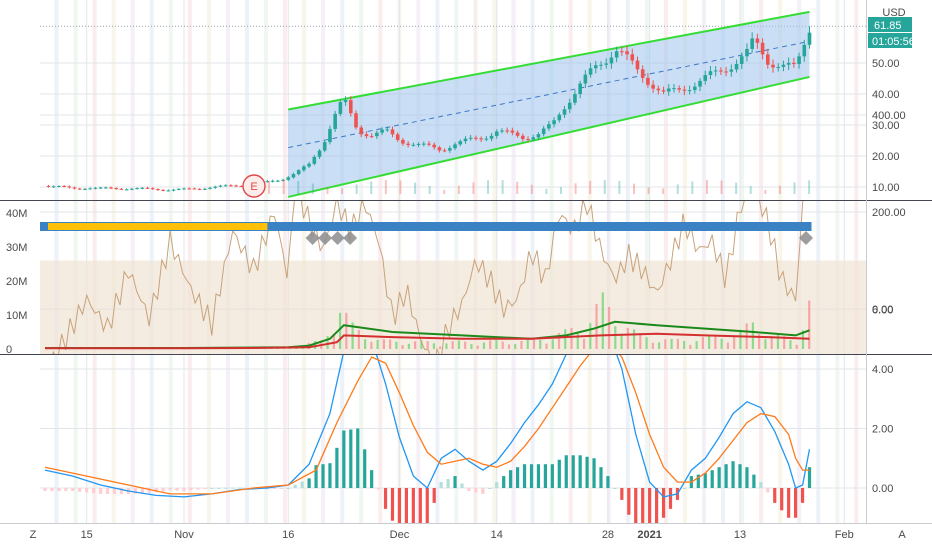 This screenshot has height=555, width=932. I want to click on price-tick-label: 20.00, so click(886, 157).